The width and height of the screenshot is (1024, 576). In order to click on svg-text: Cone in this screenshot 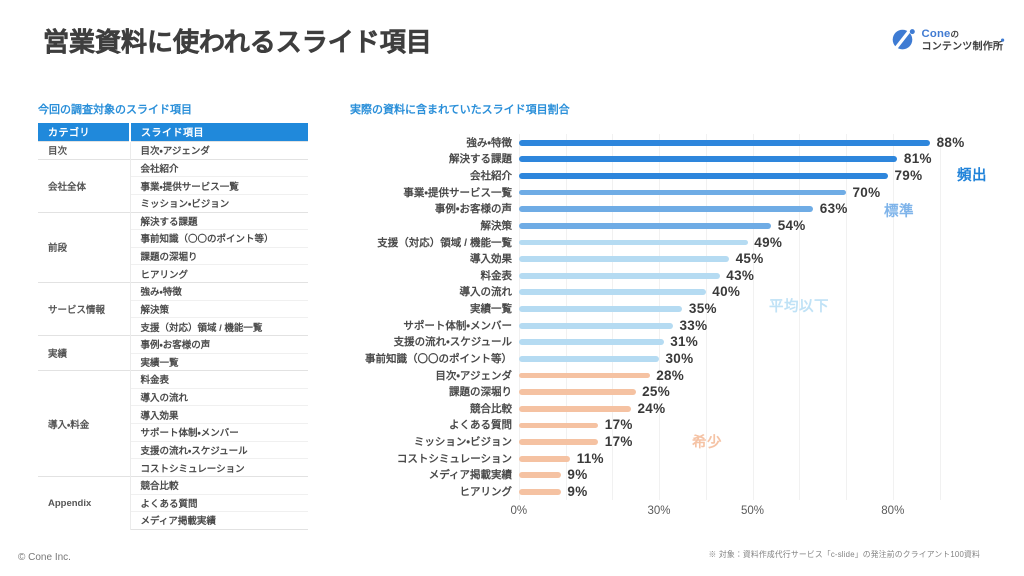, I will do `click(936, 34)`.